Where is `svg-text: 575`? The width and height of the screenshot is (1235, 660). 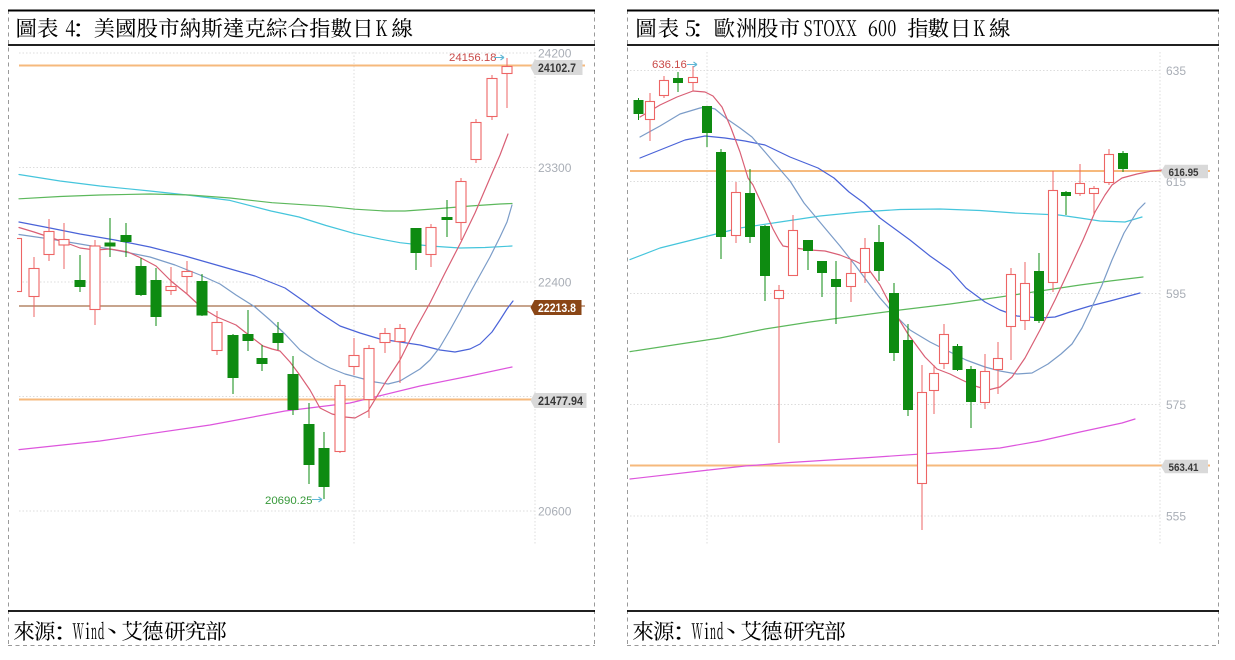
svg-text: 575 is located at coordinates (1176, 405).